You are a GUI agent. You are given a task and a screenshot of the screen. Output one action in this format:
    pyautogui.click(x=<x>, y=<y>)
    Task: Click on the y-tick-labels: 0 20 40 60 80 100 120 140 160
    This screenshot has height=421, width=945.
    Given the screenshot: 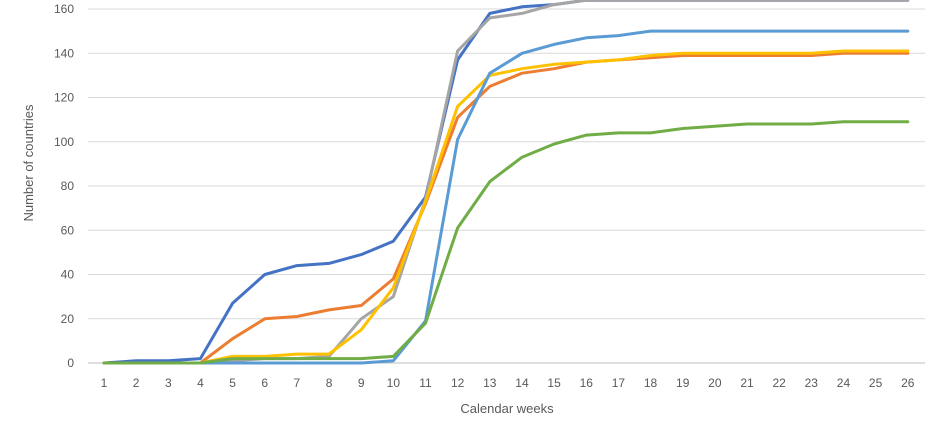 What is the action you would take?
    pyautogui.click(x=64, y=186)
    